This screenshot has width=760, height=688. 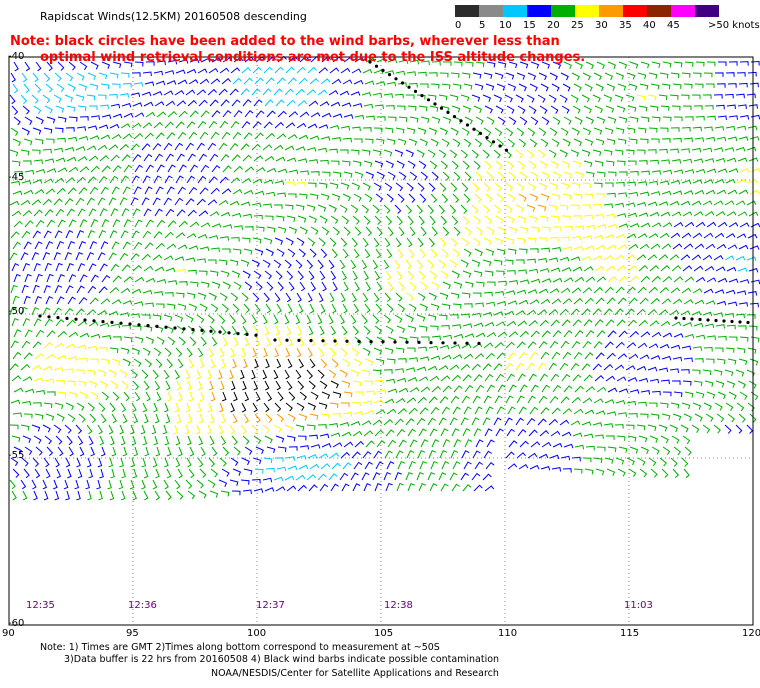 I want to click on lat-label-45: -45, so click(x=16, y=177).